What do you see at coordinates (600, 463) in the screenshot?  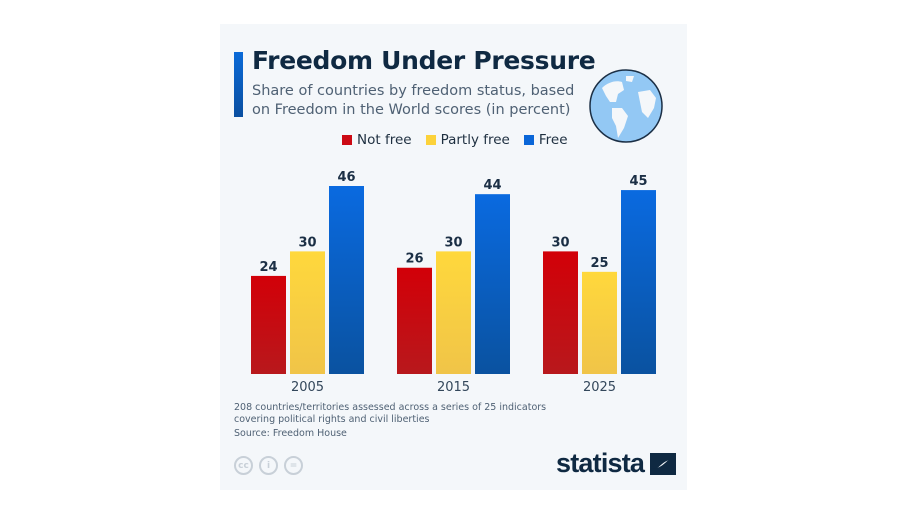 I see `logo-text: statista` at bounding box center [600, 463].